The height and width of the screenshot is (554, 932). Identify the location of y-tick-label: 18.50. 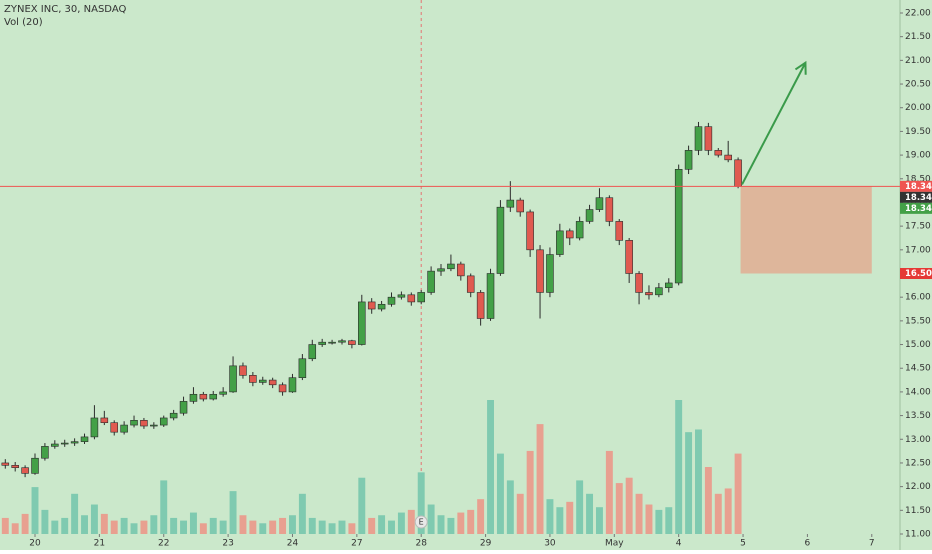
(918, 179).